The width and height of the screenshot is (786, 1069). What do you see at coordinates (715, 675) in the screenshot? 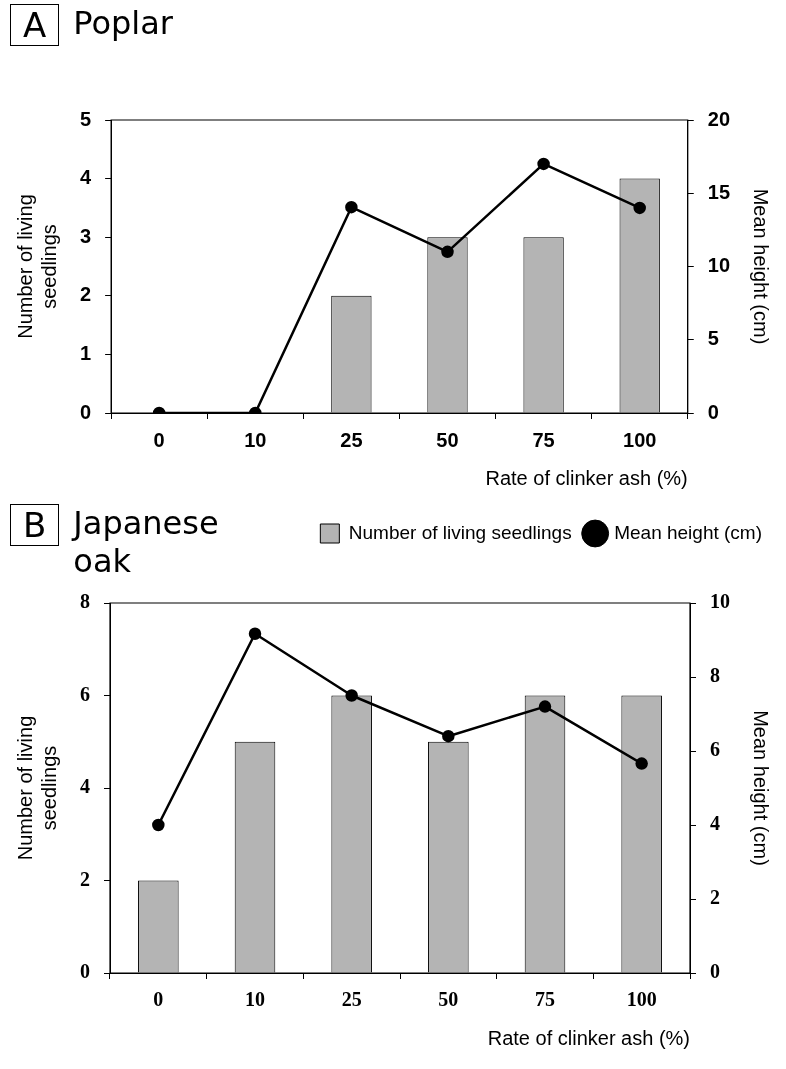
I see `y2-tick-label: 8` at bounding box center [715, 675].